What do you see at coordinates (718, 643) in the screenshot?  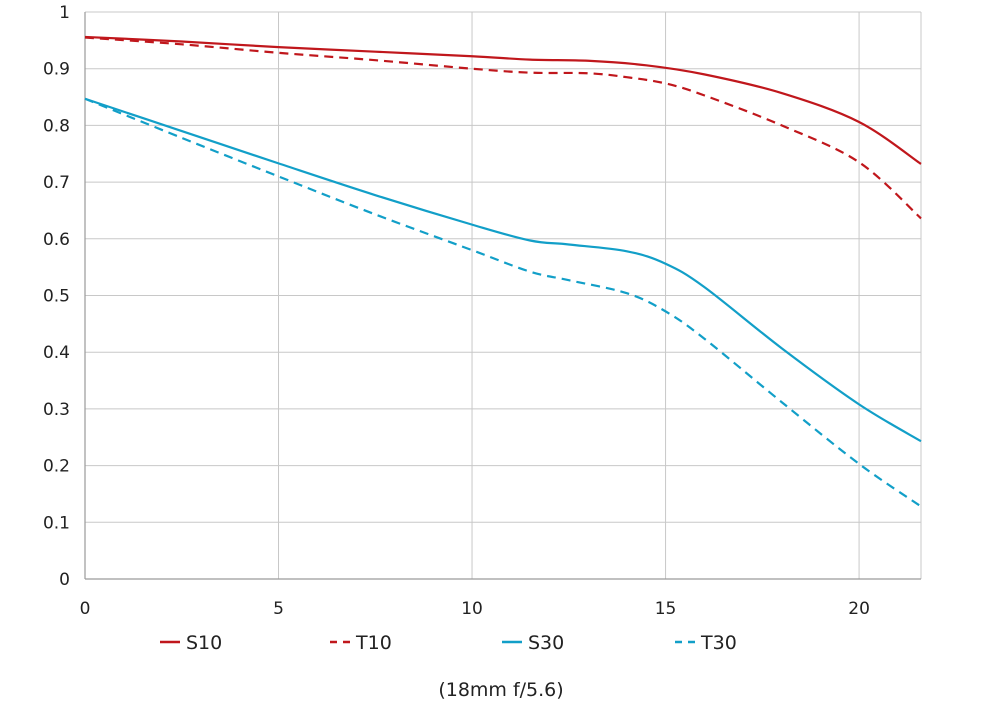 I see `legend-label-t30: T30` at bounding box center [718, 643].